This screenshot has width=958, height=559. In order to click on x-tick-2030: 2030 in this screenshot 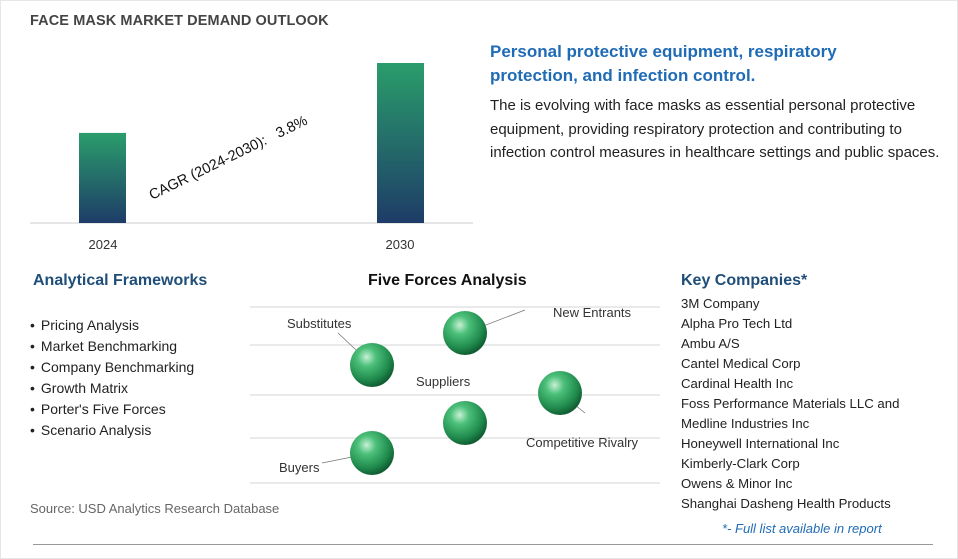, I will do `click(400, 244)`.